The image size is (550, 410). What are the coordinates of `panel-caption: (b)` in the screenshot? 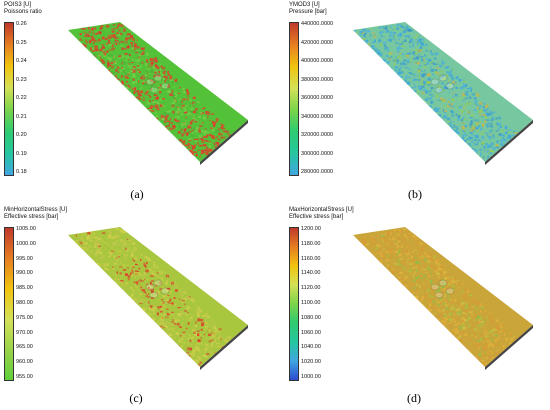 It's located at (415, 194).